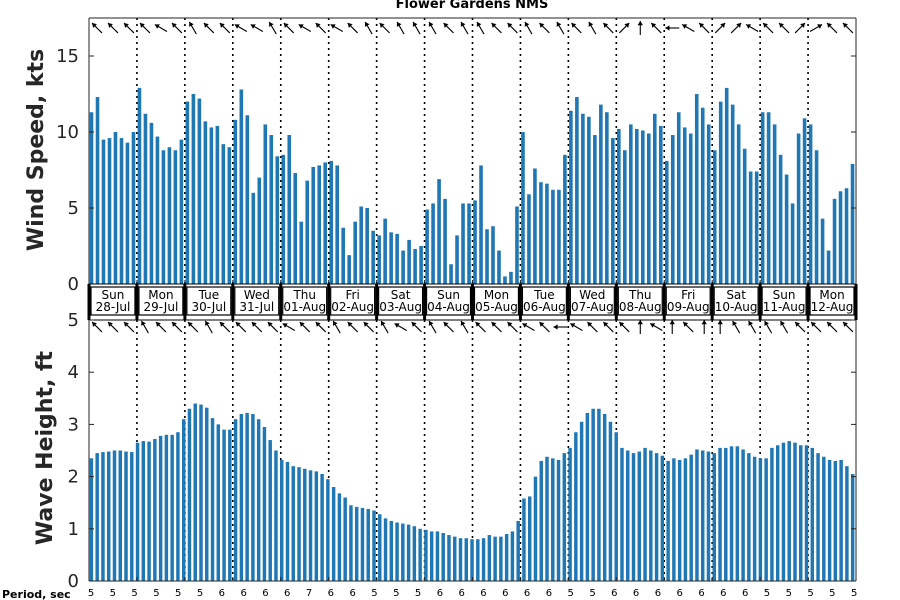  What do you see at coordinates (496, 295) in the screenshot?
I see `day-name: Mon` at bounding box center [496, 295].